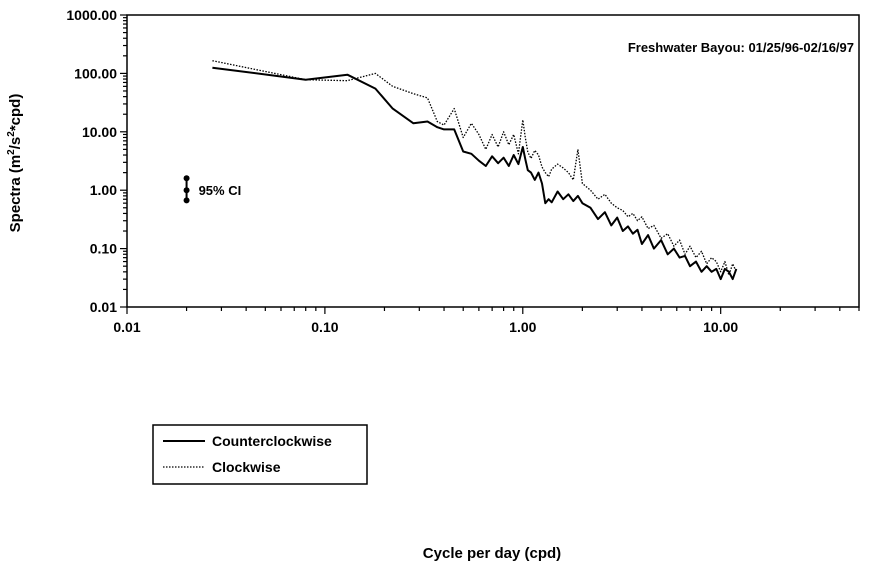 The width and height of the screenshot is (874, 573). Describe the element at coordinates (324, 327) in the screenshot. I see `x-tick-label: 0.10` at that location.